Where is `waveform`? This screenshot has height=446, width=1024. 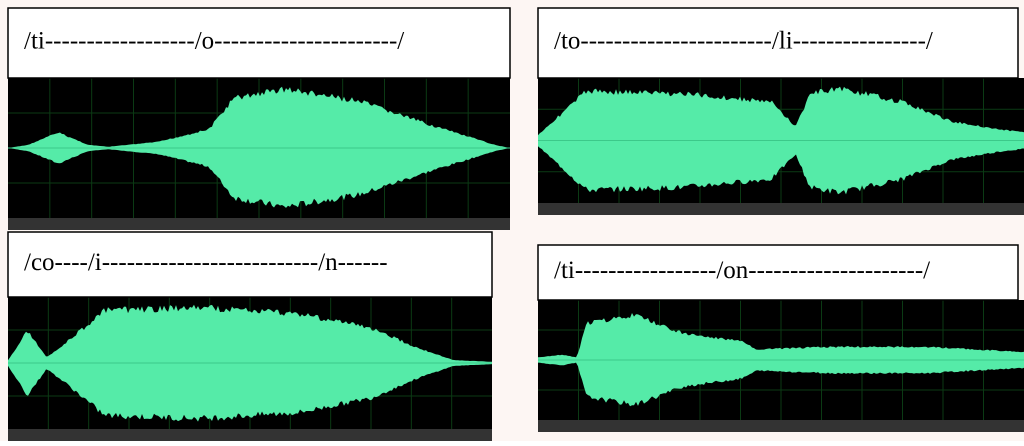
waveform is located at coordinates (259, 147).